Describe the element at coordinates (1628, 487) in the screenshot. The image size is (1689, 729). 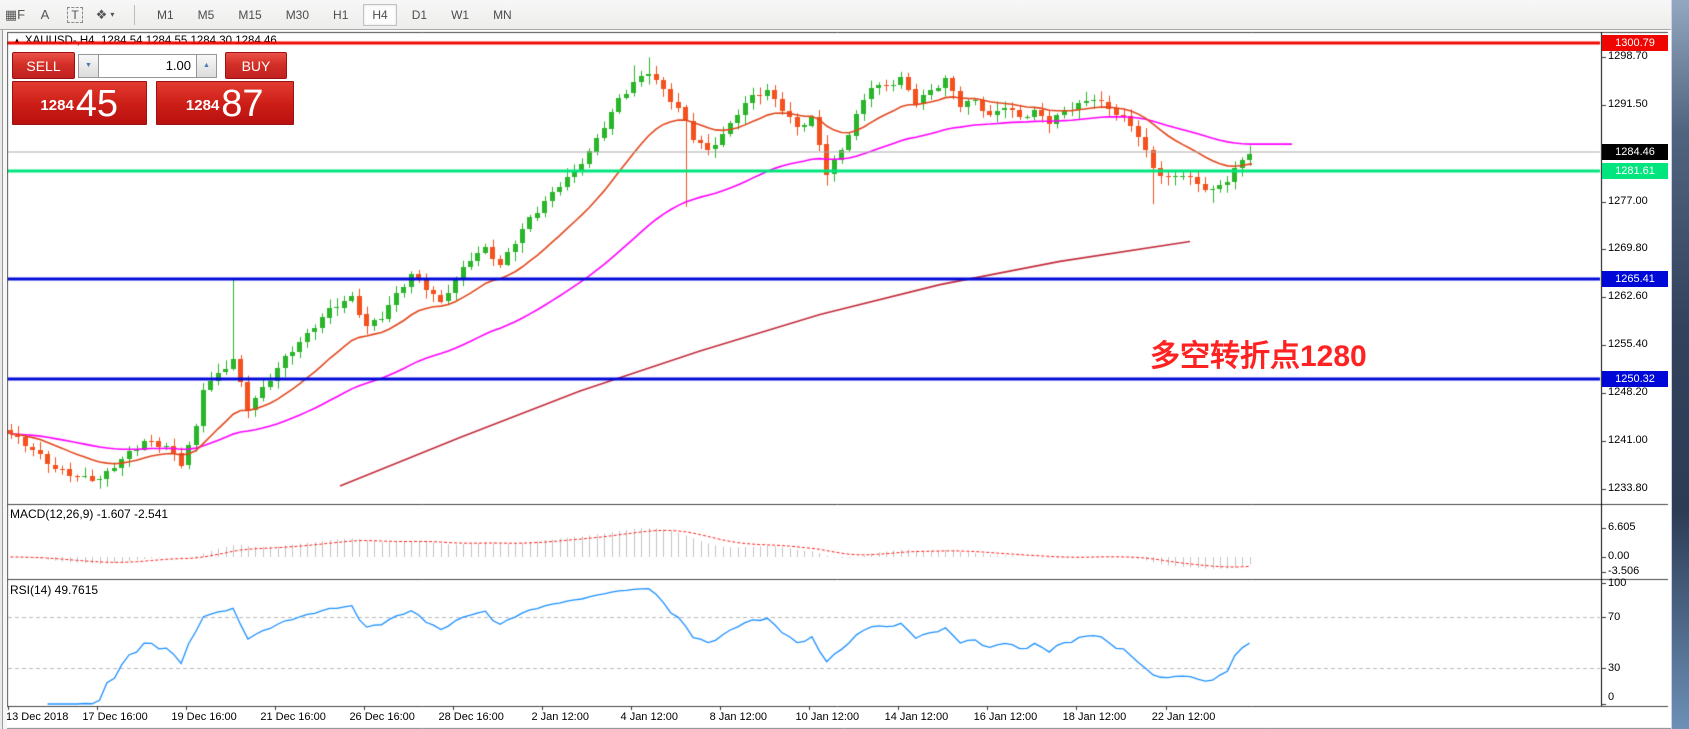
I see `price-axis-tick: 1233.80` at that location.